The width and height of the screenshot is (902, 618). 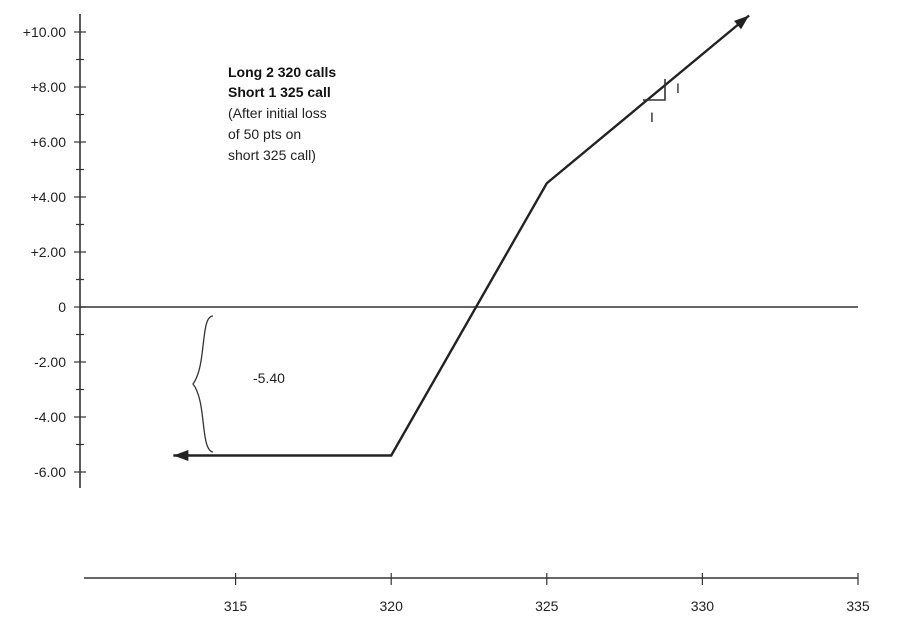 What do you see at coordinates (678, 88) in the screenshot?
I see `slope-rise-label: I` at bounding box center [678, 88].